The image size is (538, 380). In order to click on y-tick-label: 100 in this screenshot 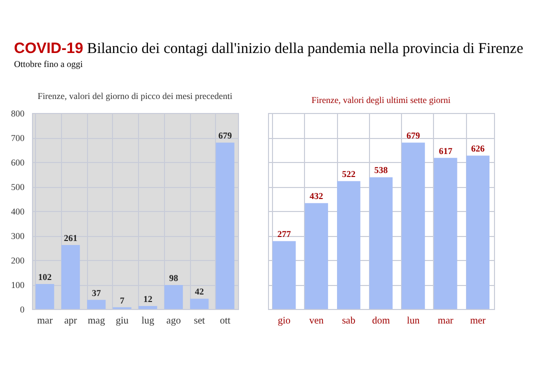, I will do `click(18, 285)`.